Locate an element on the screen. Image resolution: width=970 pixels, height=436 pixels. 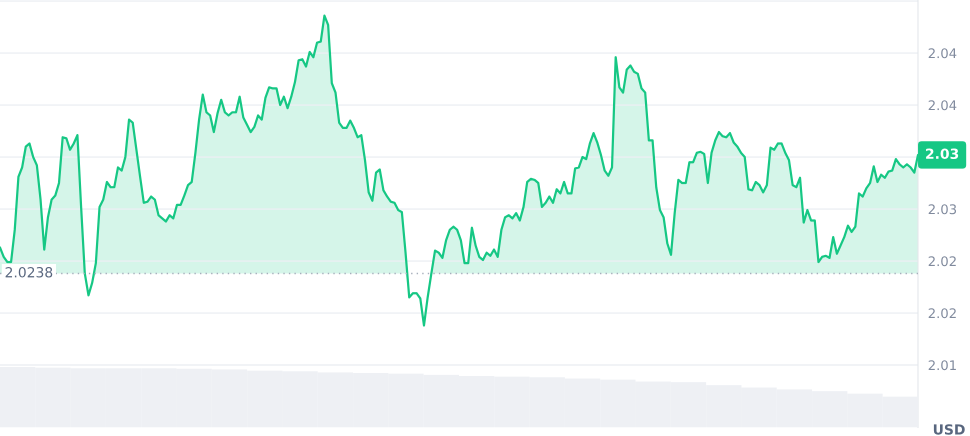
y-tick-label: 2.03 is located at coordinates (942, 209).